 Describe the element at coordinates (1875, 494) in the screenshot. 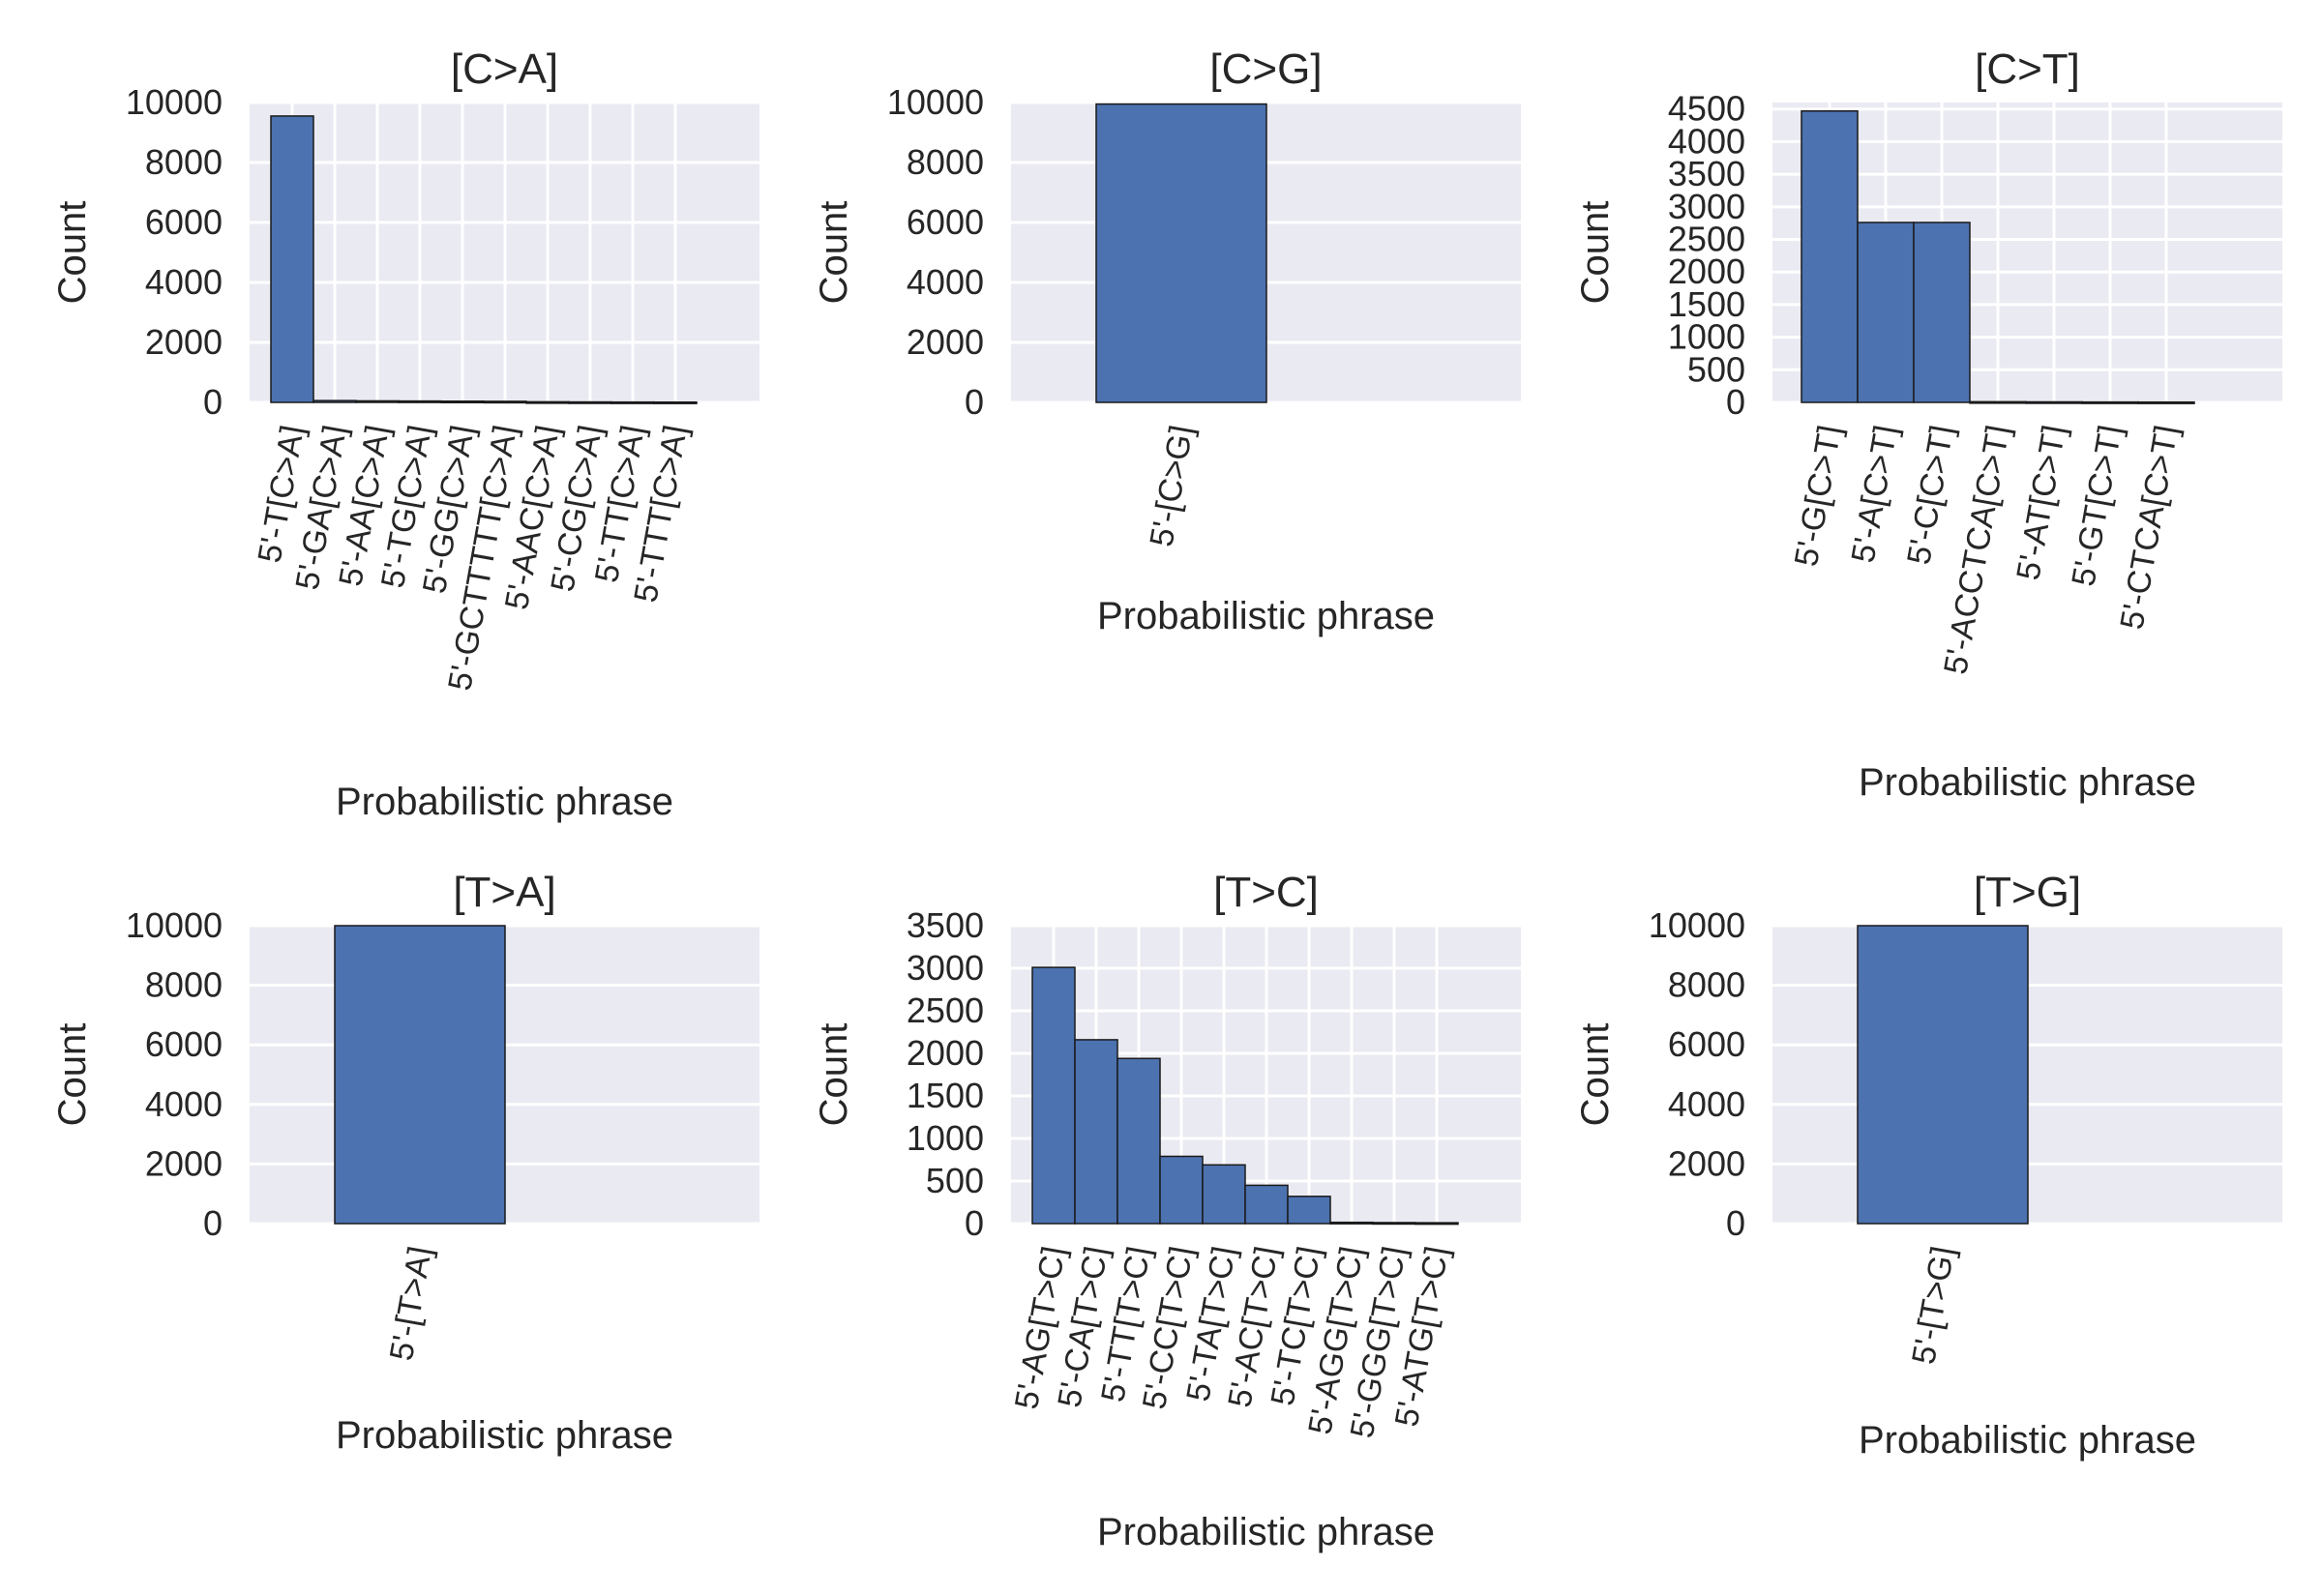

I see `x-tick-label: 5'-A[C>T]` at that location.